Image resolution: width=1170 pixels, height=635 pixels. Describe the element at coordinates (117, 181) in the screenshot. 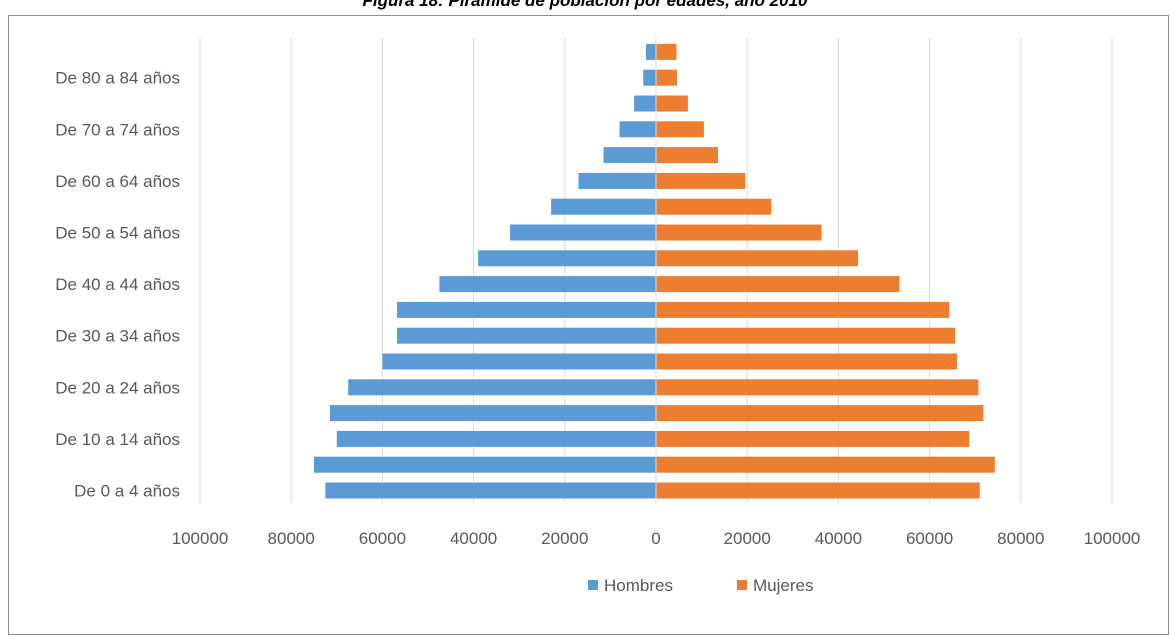

I see `category-label: De 60 a 64 años` at that location.